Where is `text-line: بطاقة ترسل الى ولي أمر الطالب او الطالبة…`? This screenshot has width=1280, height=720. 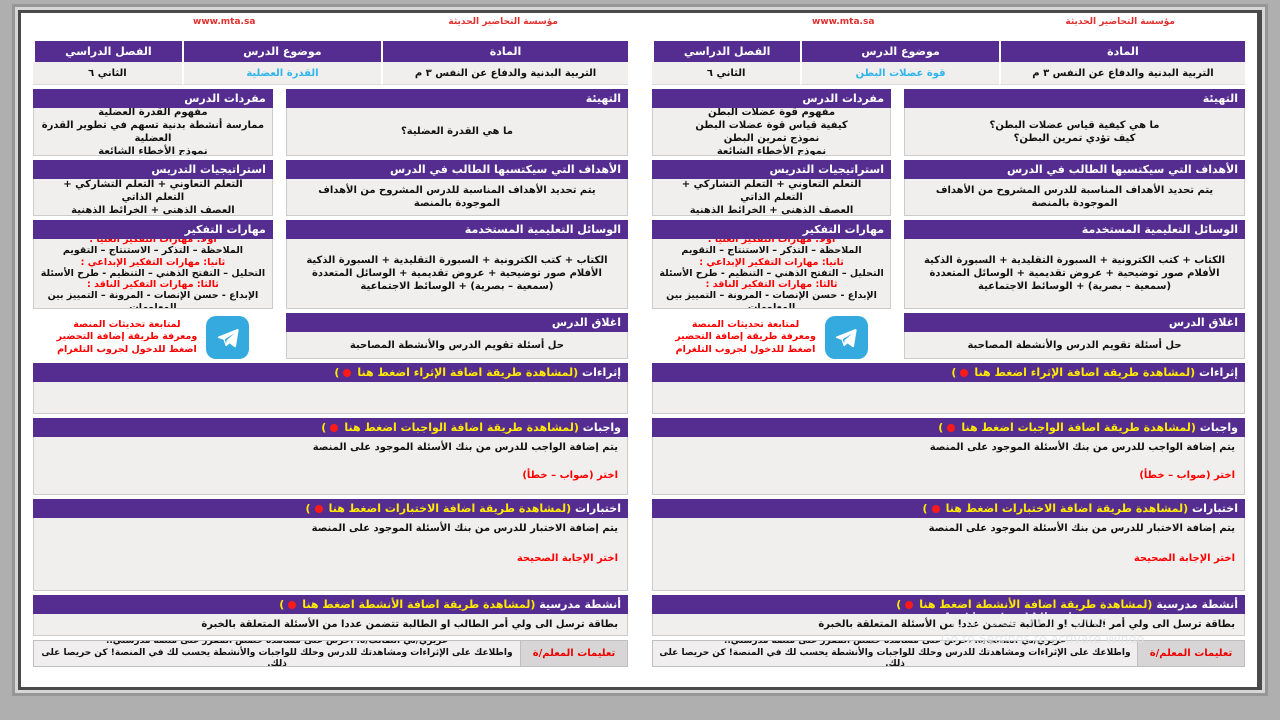 text-line: بطاقة ترسل الى ولي أمر الطالب او الطالبة… is located at coordinates (409, 624).